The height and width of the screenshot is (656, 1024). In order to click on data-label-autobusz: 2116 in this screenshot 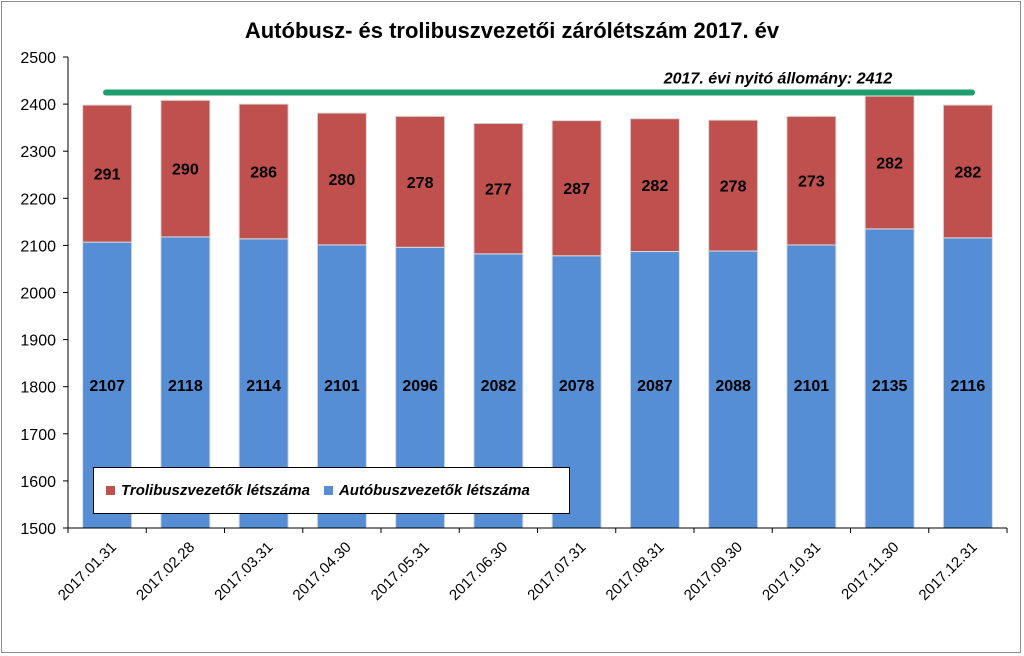, I will do `click(968, 386)`.